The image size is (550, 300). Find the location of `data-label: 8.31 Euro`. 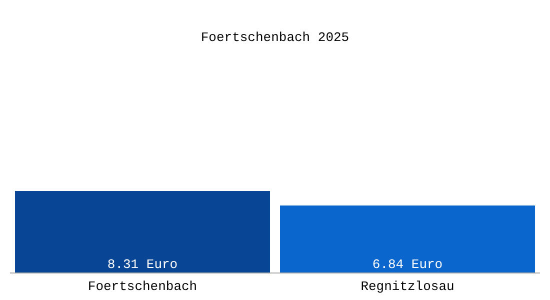

data-label: 8.31 Euro is located at coordinates (142, 264).